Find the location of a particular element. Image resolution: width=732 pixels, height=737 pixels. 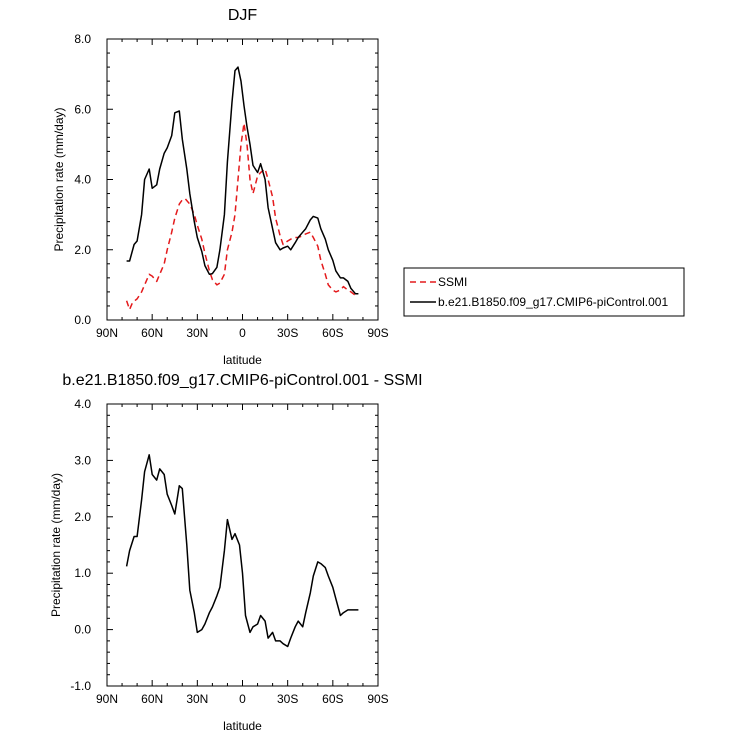

panel2-frame is located at coordinates (242, 545).